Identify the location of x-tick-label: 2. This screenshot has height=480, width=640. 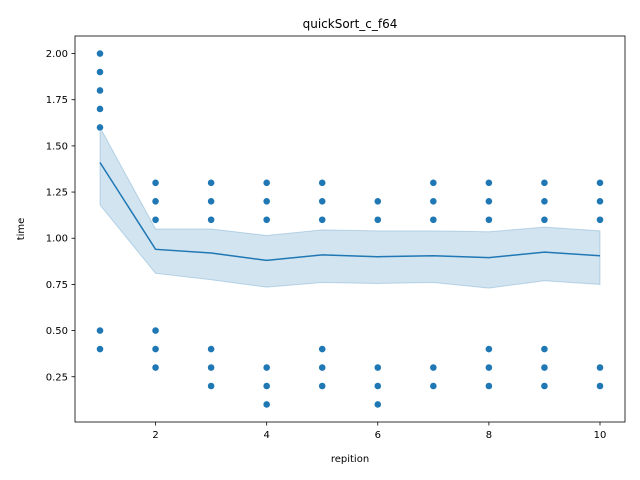
(155, 435).